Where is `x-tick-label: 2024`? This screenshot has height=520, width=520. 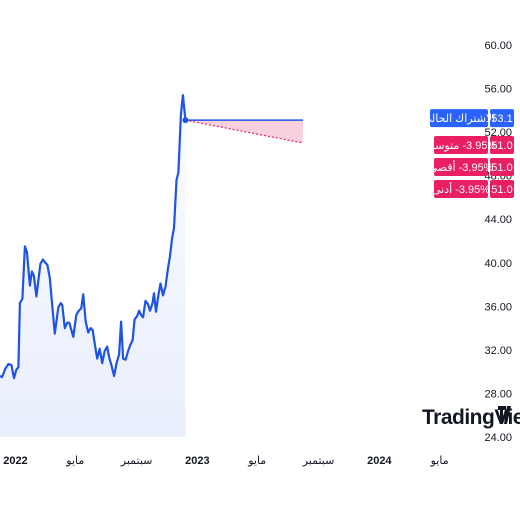 x-tick-label: 2024 is located at coordinates (379, 461).